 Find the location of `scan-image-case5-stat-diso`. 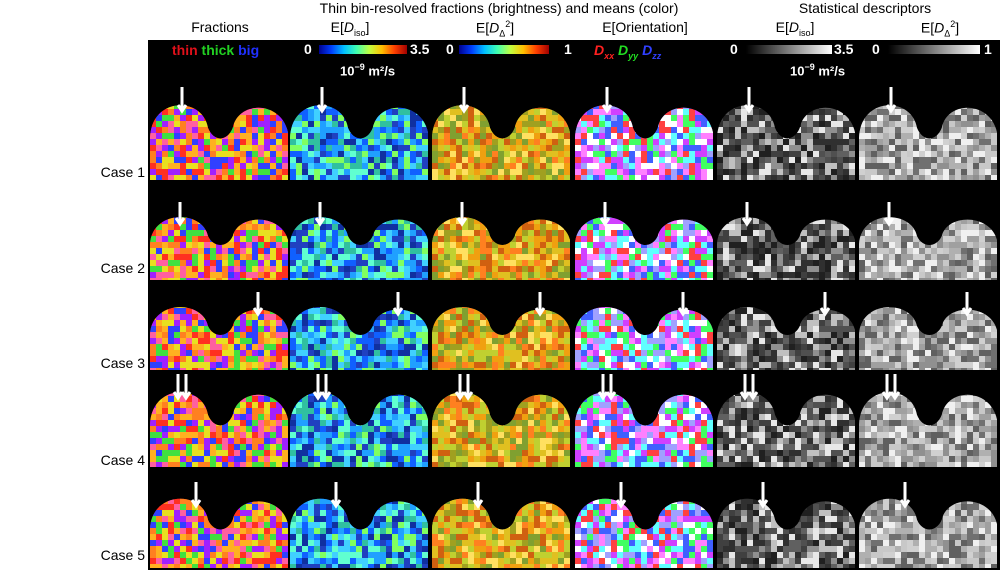

scan-image-case5-stat-diso is located at coordinates (786, 525).